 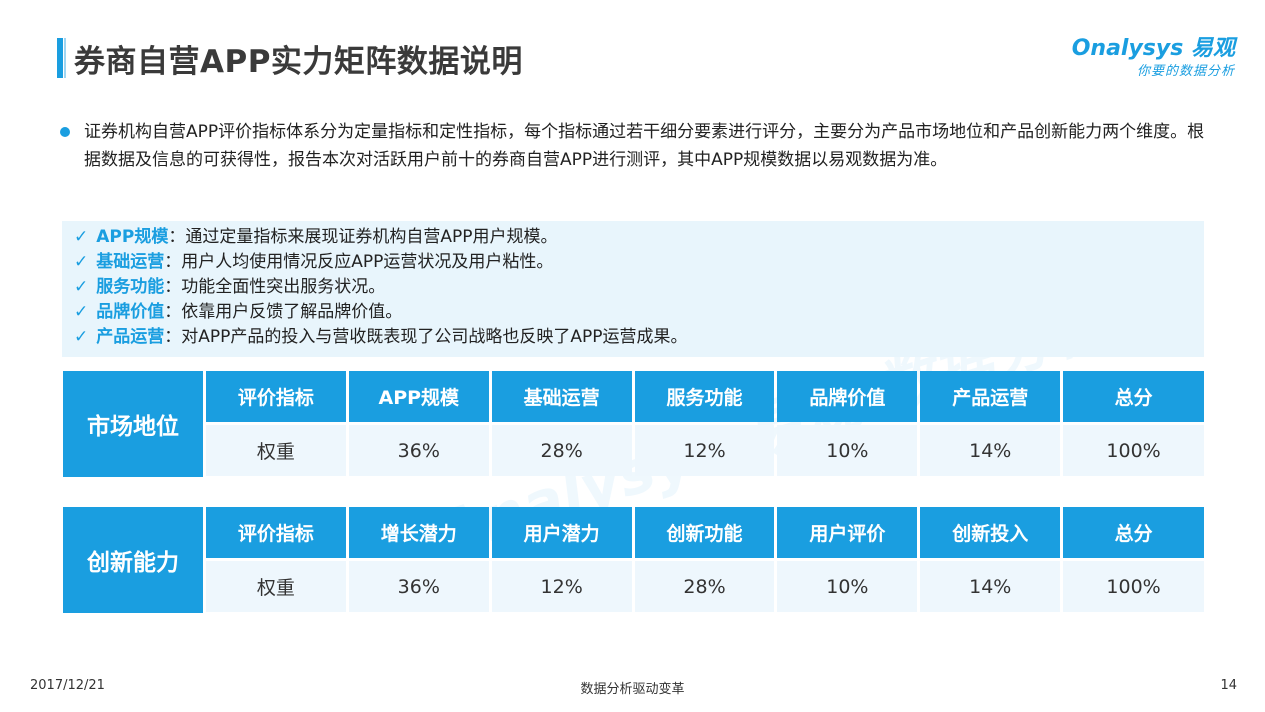 I want to click on check-label: 基础运营, so click(x=130, y=262).